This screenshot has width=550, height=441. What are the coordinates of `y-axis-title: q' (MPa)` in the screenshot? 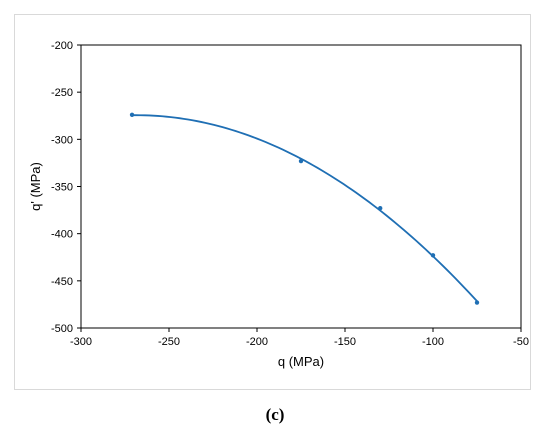 It's located at (35, 186).